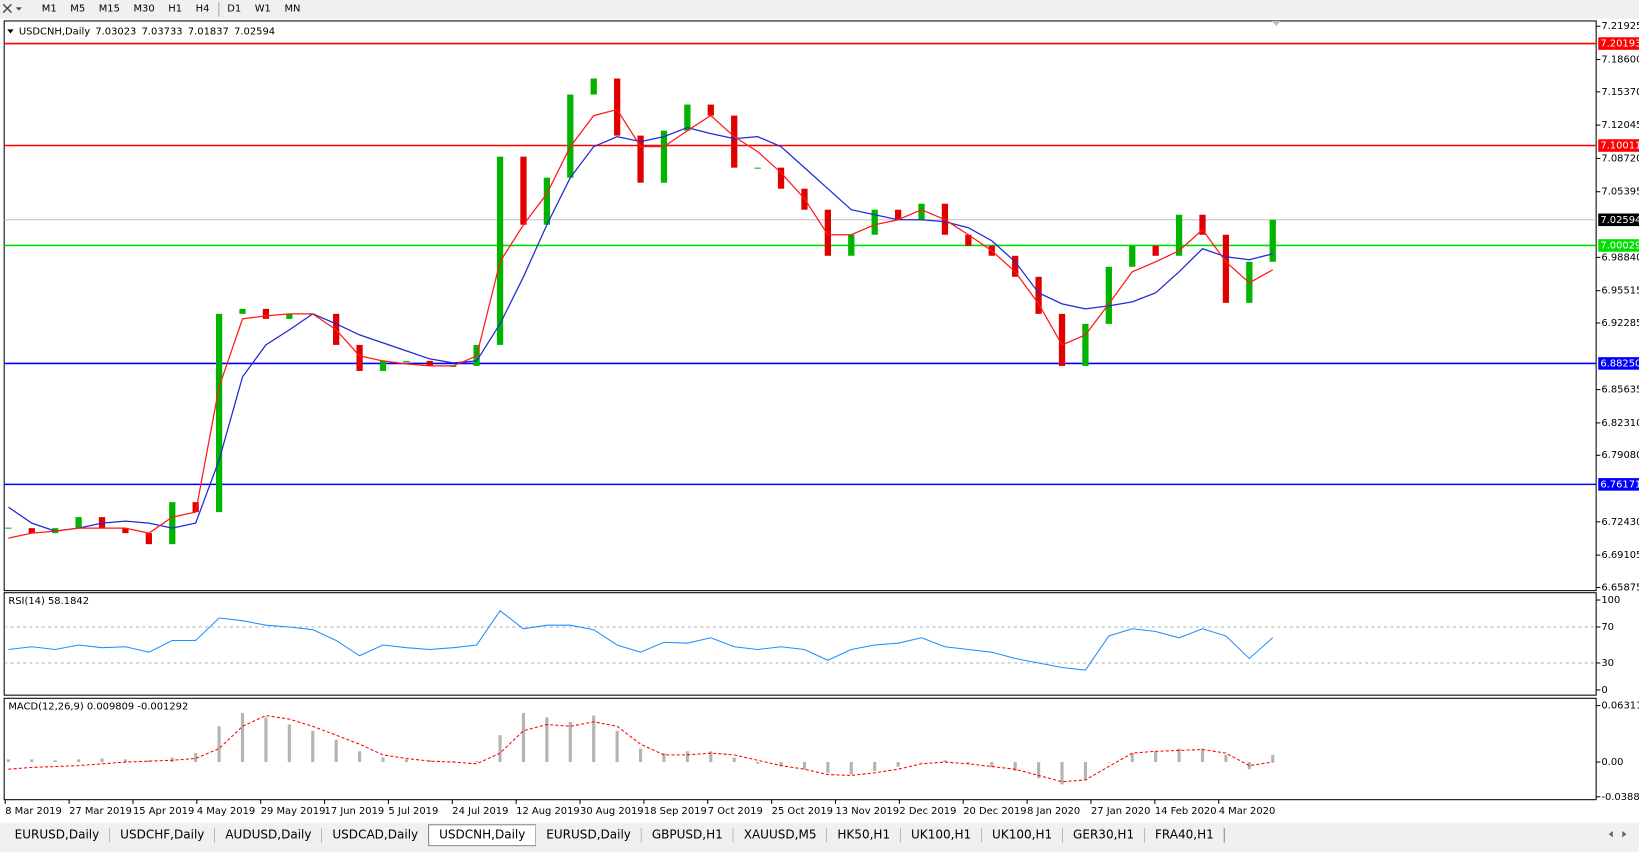 The width and height of the screenshot is (1639, 852). What do you see at coordinates (1620, 423) in the screenshot?
I see `y-tick-label: 6.82310` at bounding box center [1620, 423].